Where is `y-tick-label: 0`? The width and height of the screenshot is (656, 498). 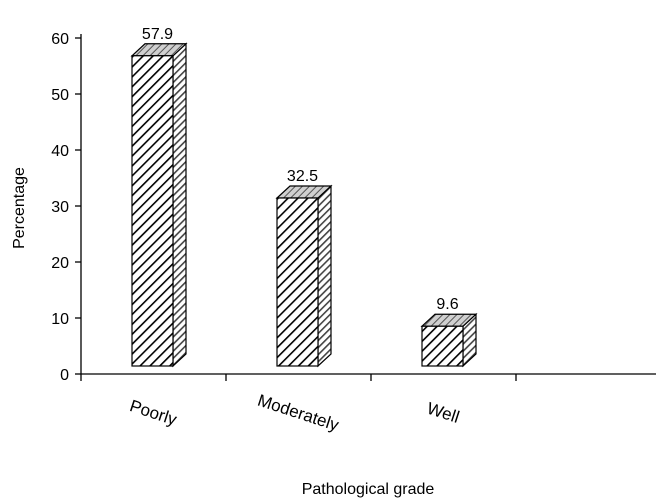 y-tick-label: 0 is located at coordinates (64, 375).